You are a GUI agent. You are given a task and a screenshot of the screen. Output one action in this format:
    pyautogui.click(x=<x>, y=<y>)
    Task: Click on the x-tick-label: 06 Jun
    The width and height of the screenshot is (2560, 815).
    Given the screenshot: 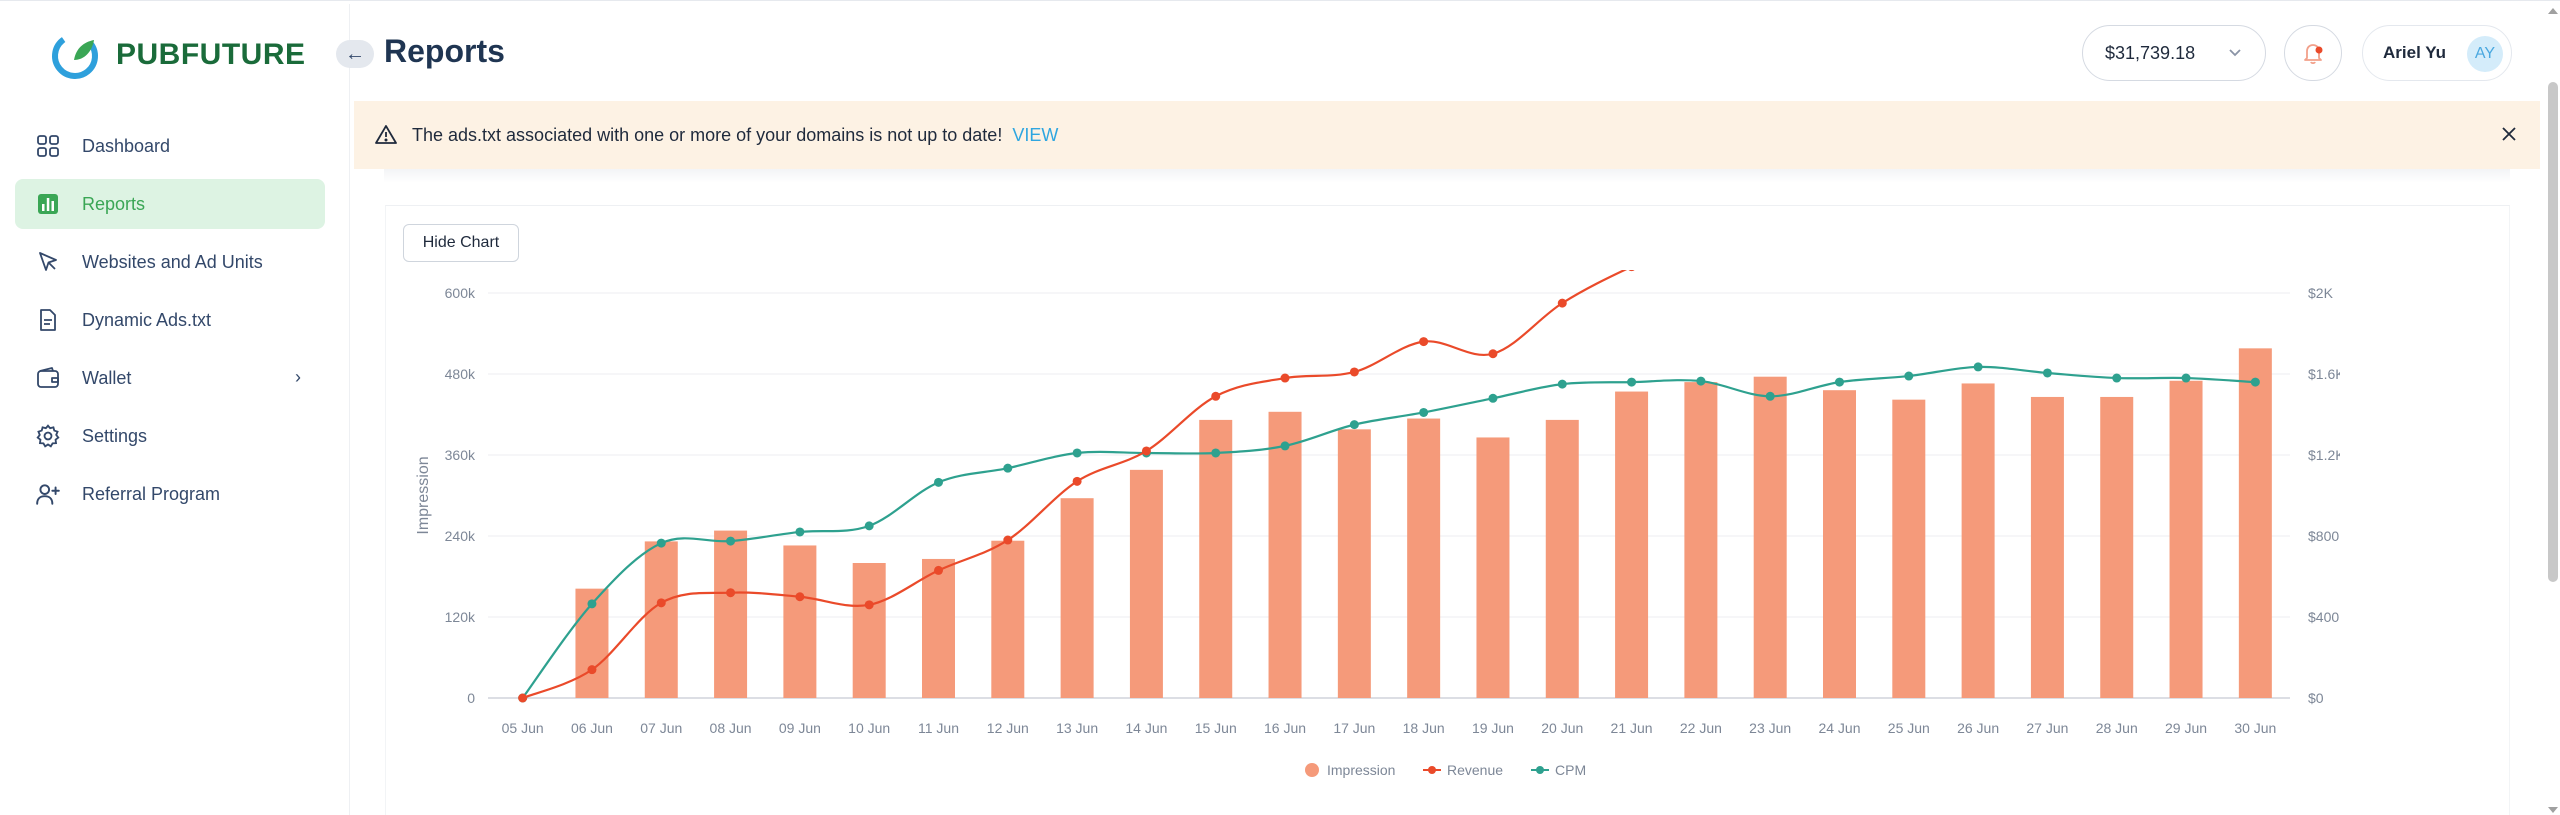 What is the action you would take?
    pyautogui.click(x=592, y=728)
    